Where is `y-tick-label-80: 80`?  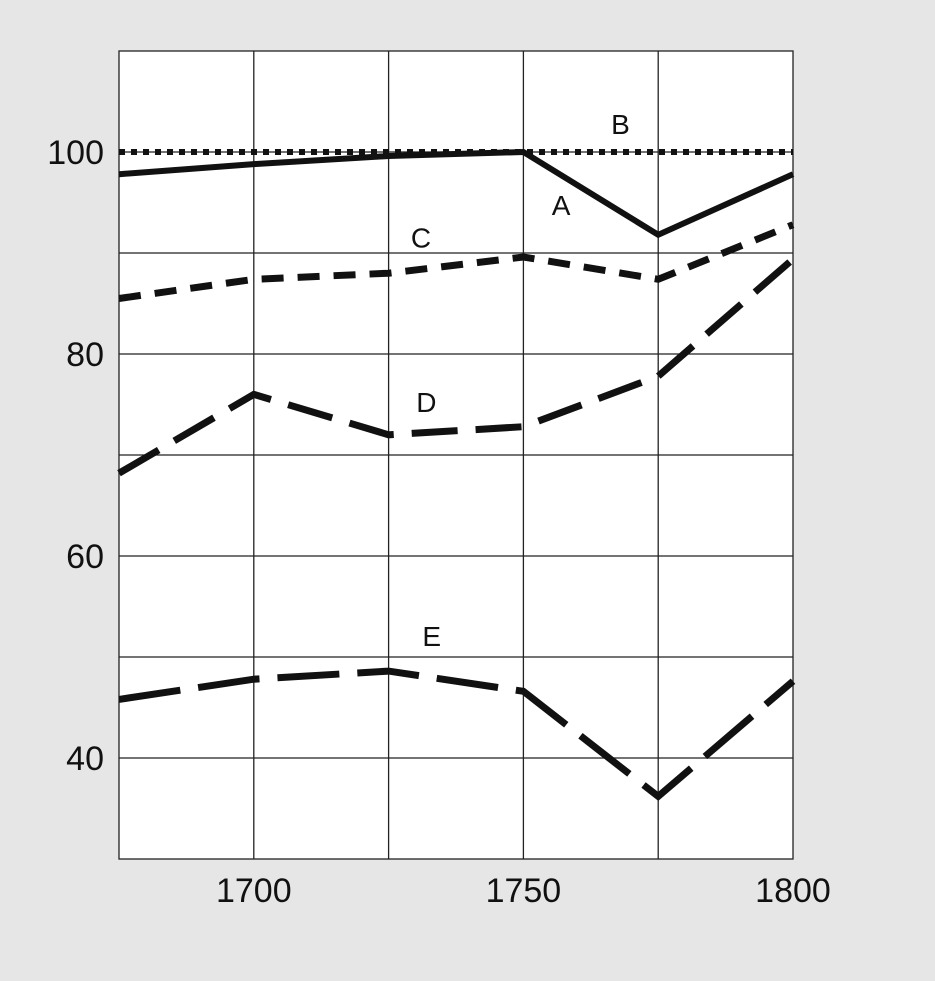
y-tick-label-80: 80 is located at coordinates (85, 355).